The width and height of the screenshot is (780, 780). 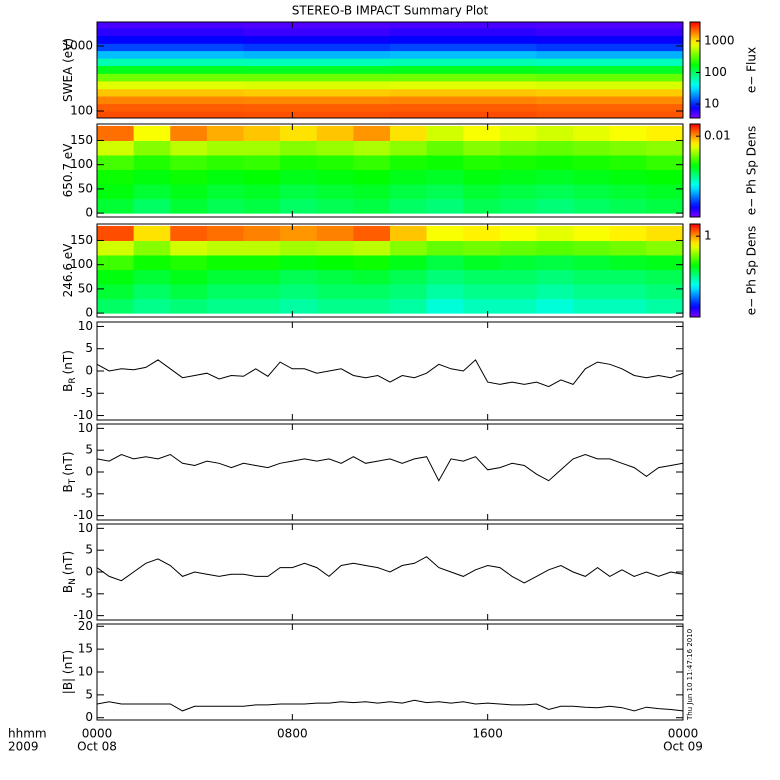 I want to click on y-label-sub: T, so click(x=73, y=481).